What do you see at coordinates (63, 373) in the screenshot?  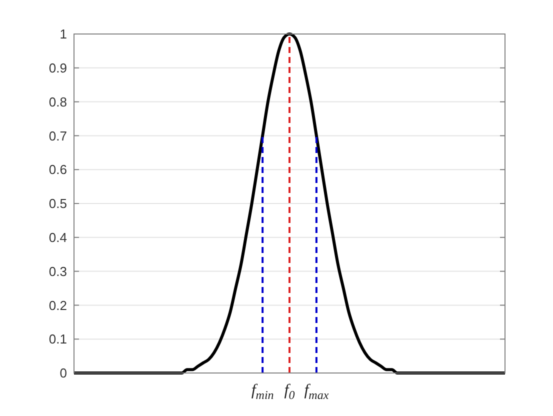 I see `y-tick-label: 0` at bounding box center [63, 373].